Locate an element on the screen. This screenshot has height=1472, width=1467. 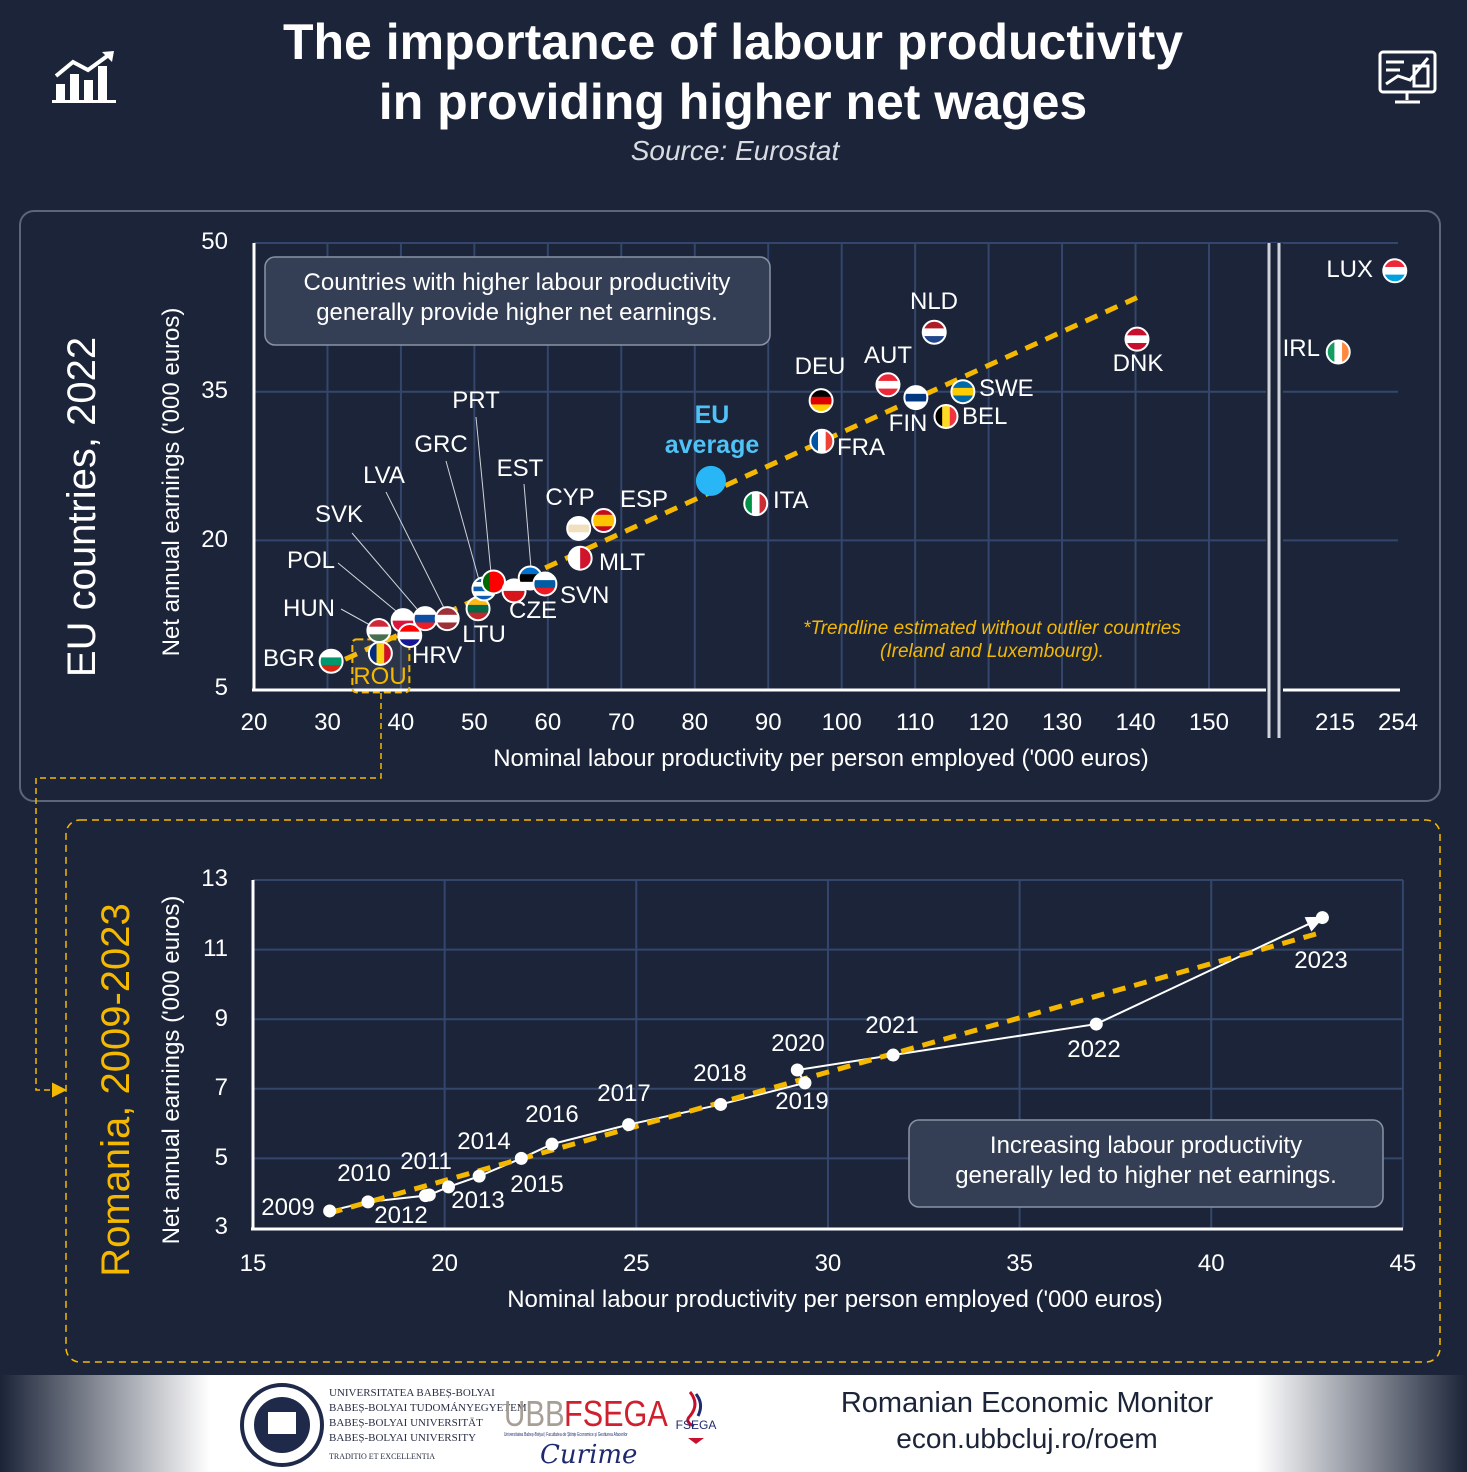
university-name-1: UNIVERSITATEA BABEȘ-BOLYAI is located at coordinates (412, 1393).